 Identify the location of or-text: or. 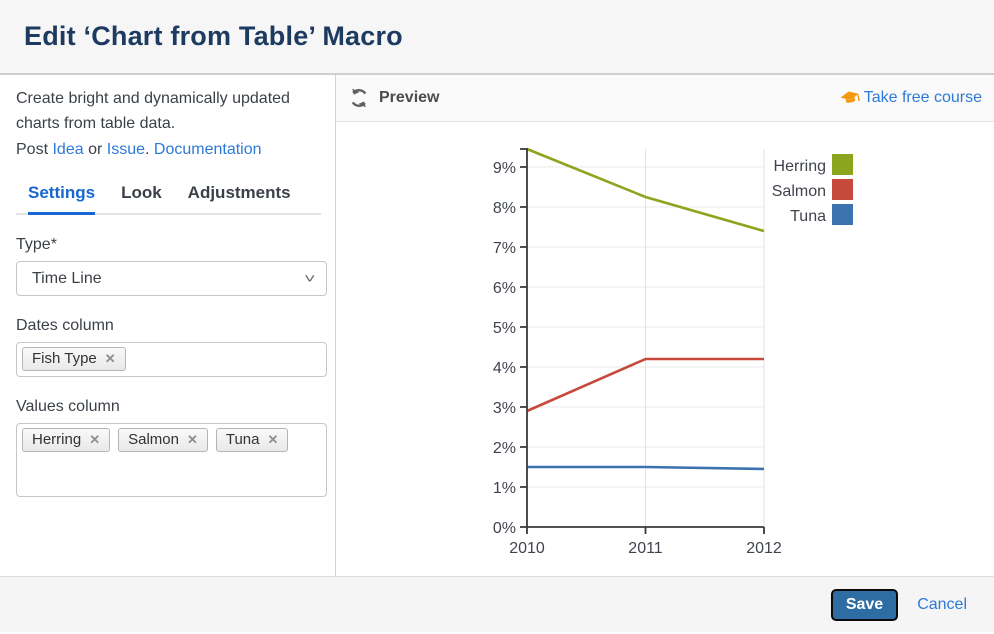
(95, 149).